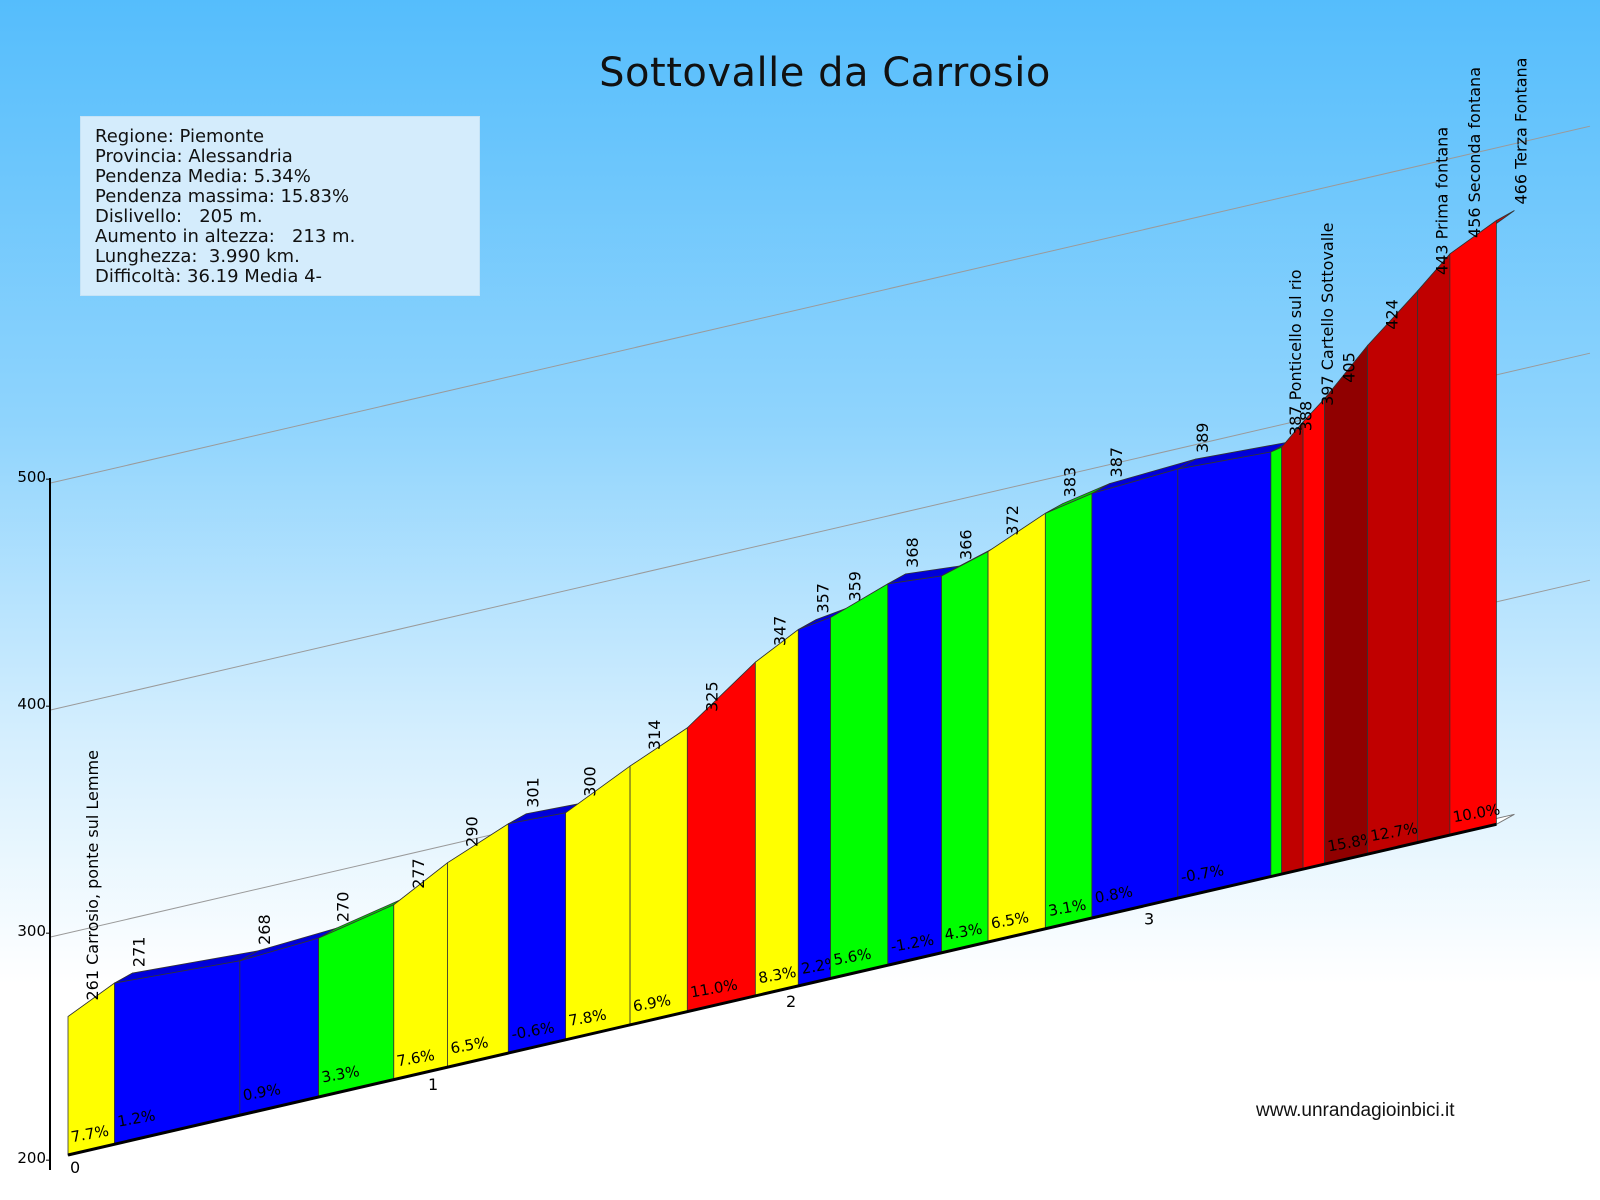 This screenshot has height=1200, width=1600. What do you see at coordinates (75, 1167) in the screenshot?
I see `x-tick-label: 0` at bounding box center [75, 1167].